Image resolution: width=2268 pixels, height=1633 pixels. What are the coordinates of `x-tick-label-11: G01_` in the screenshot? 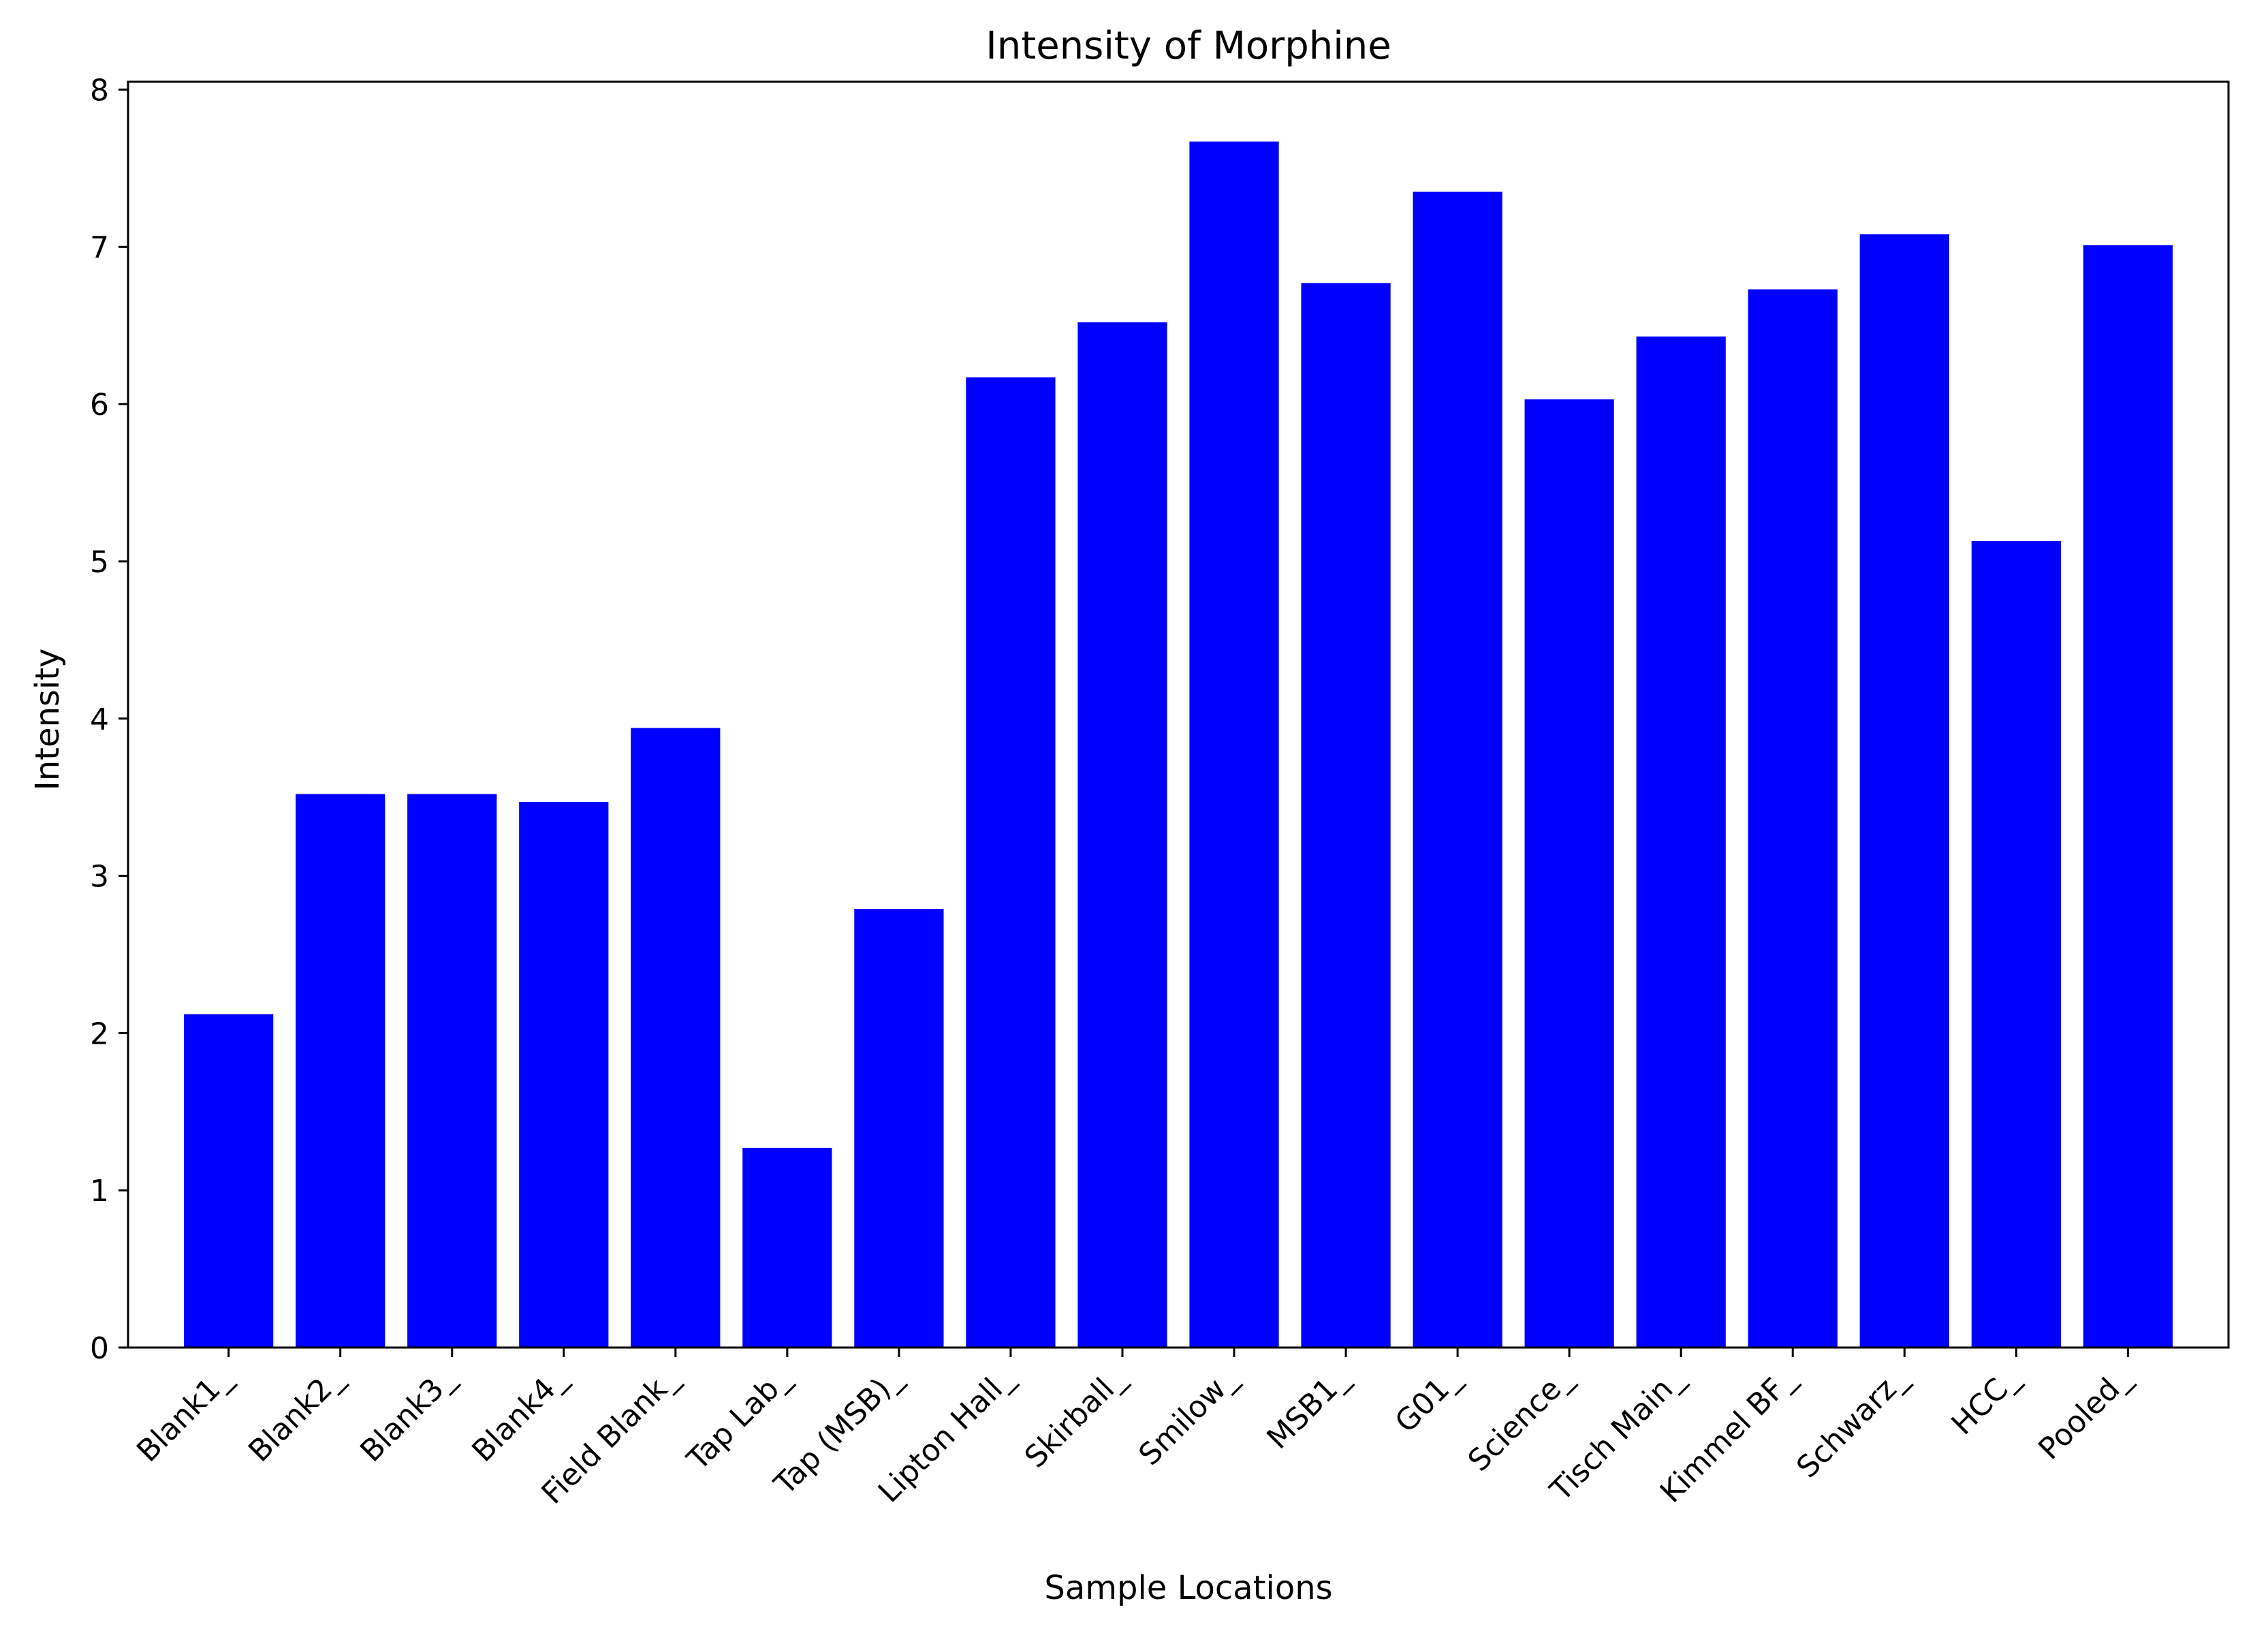 It's located at (1428, 1400).